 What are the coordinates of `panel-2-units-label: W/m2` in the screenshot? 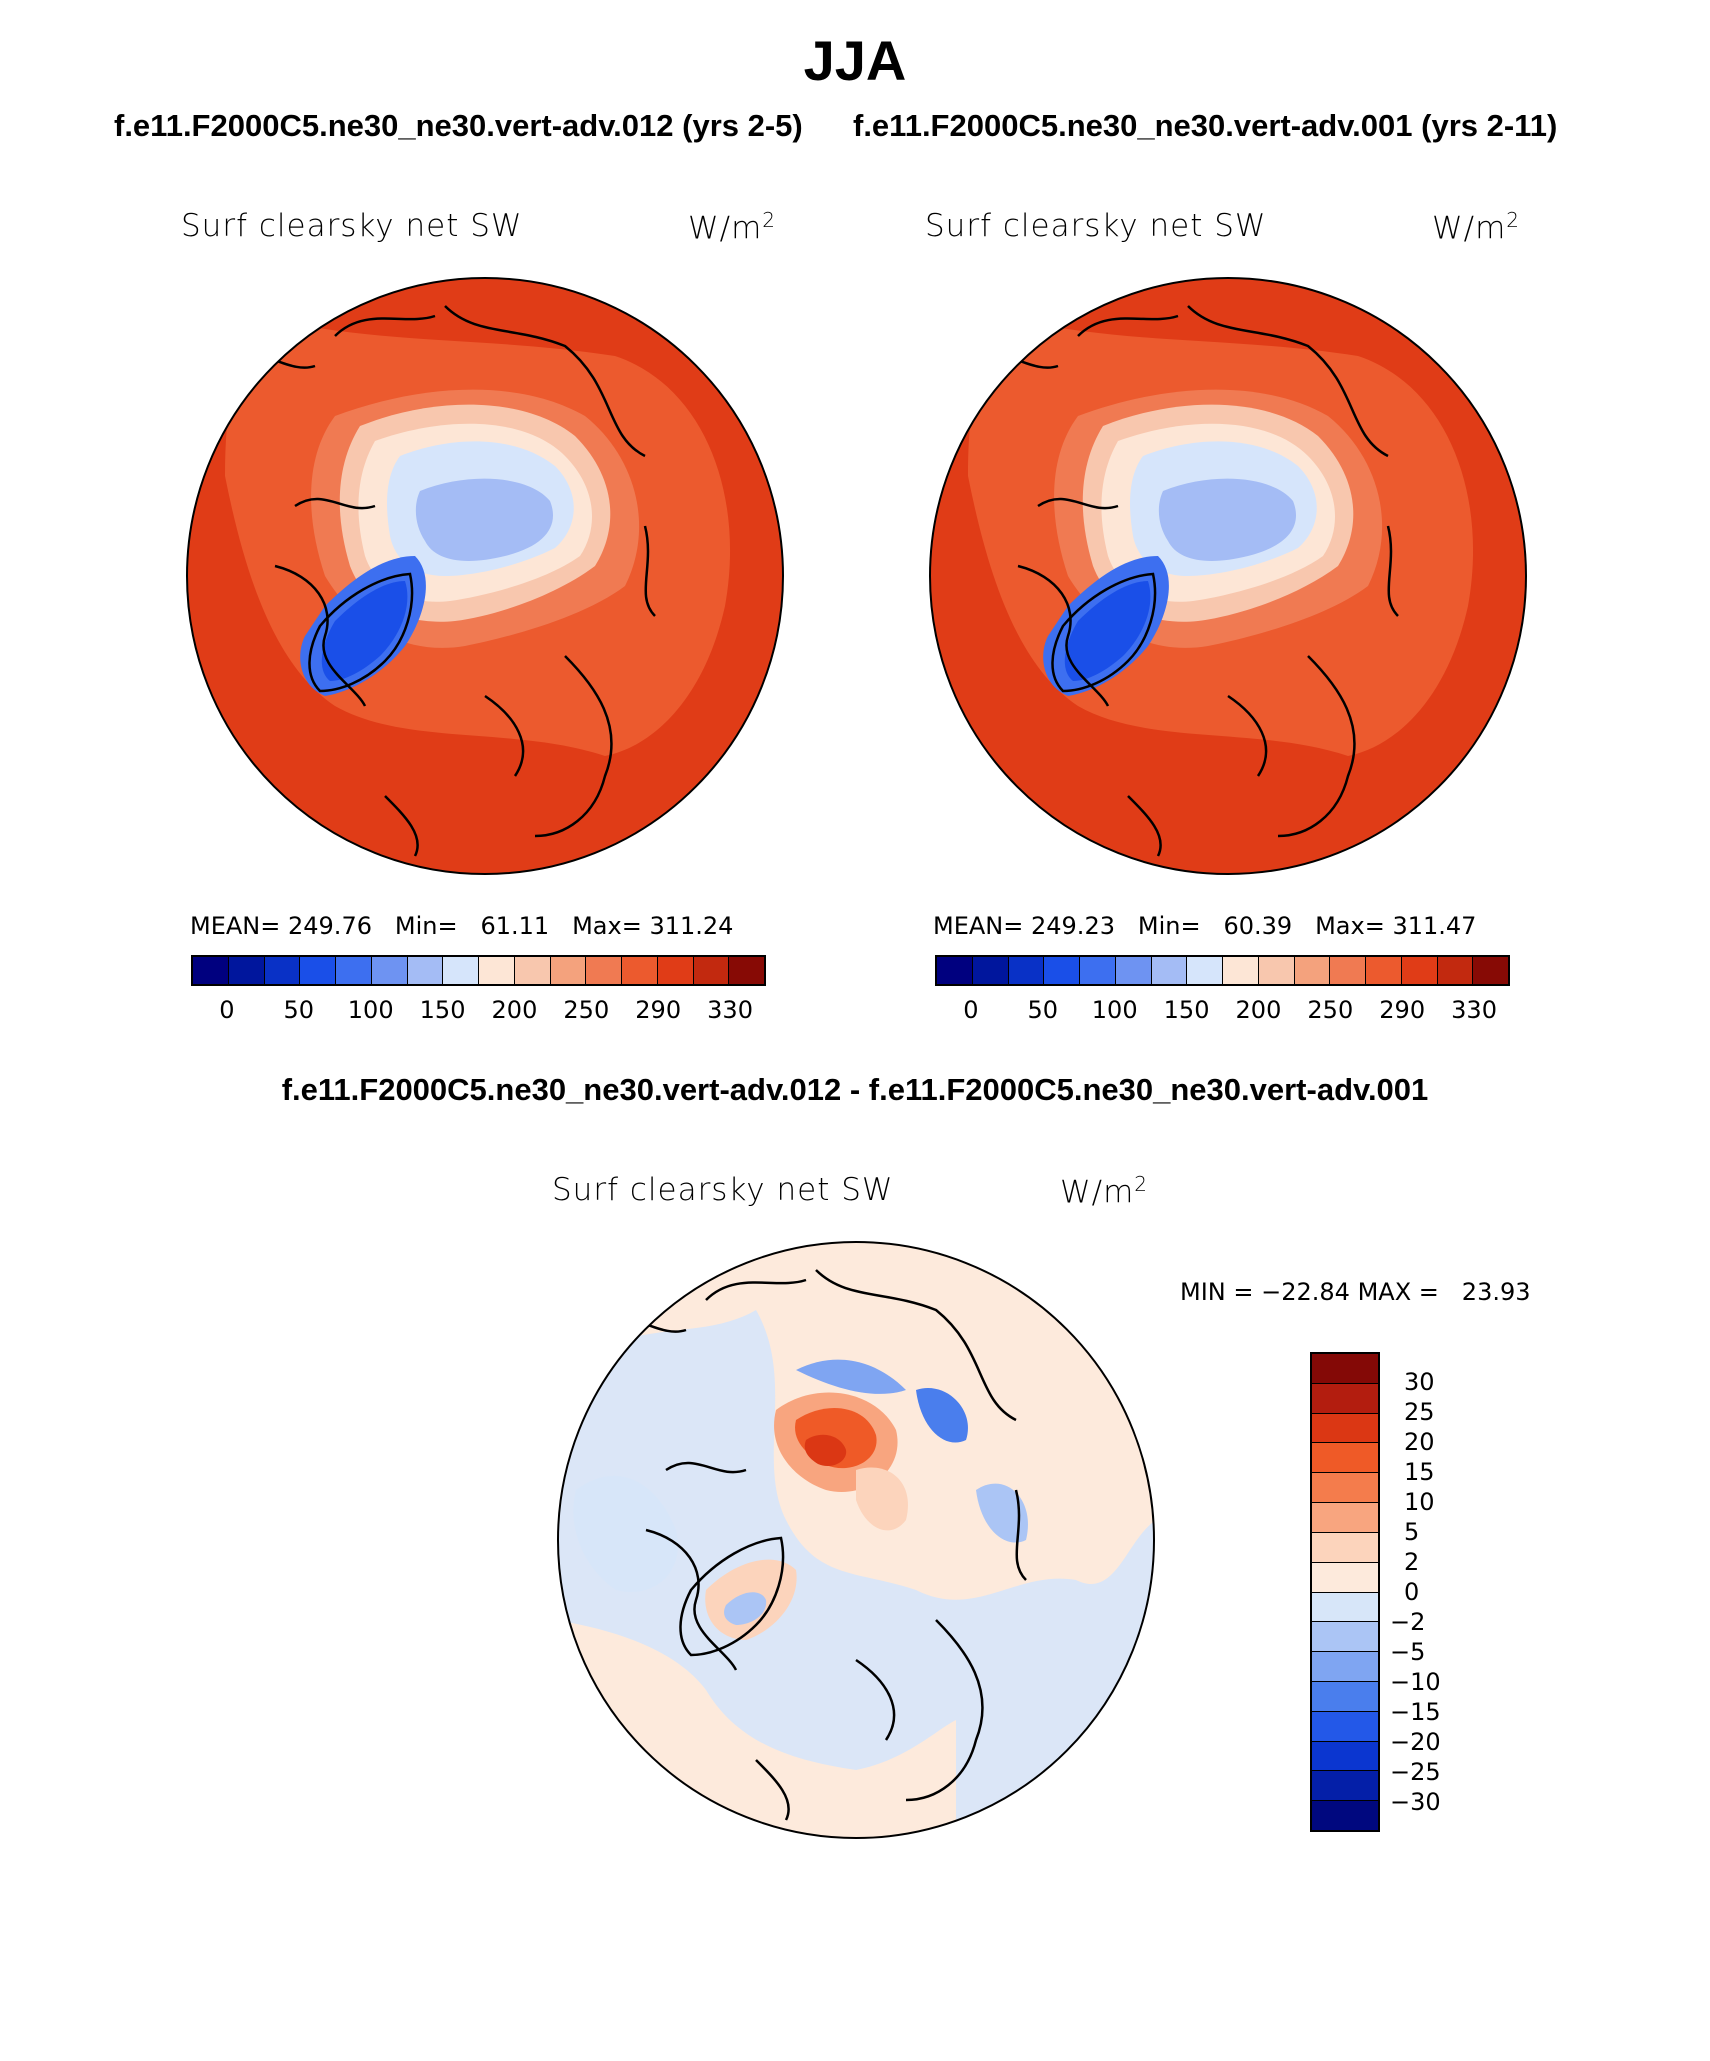 It's located at (1476, 227).